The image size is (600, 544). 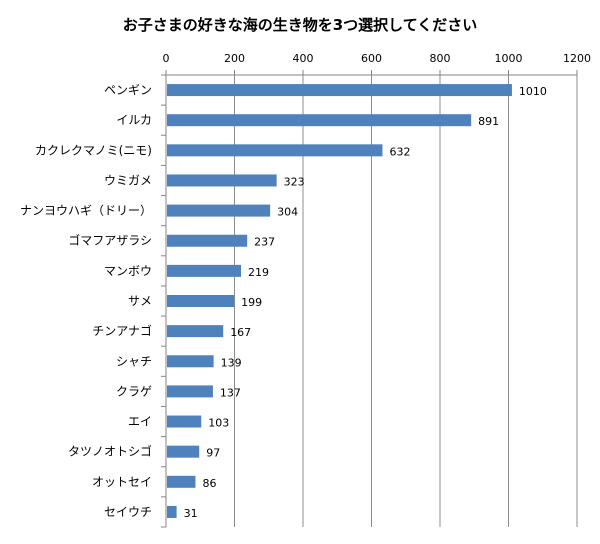 What do you see at coordinates (287, 212) in the screenshot?
I see `data-label: 304` at bounding box center [287, 212].